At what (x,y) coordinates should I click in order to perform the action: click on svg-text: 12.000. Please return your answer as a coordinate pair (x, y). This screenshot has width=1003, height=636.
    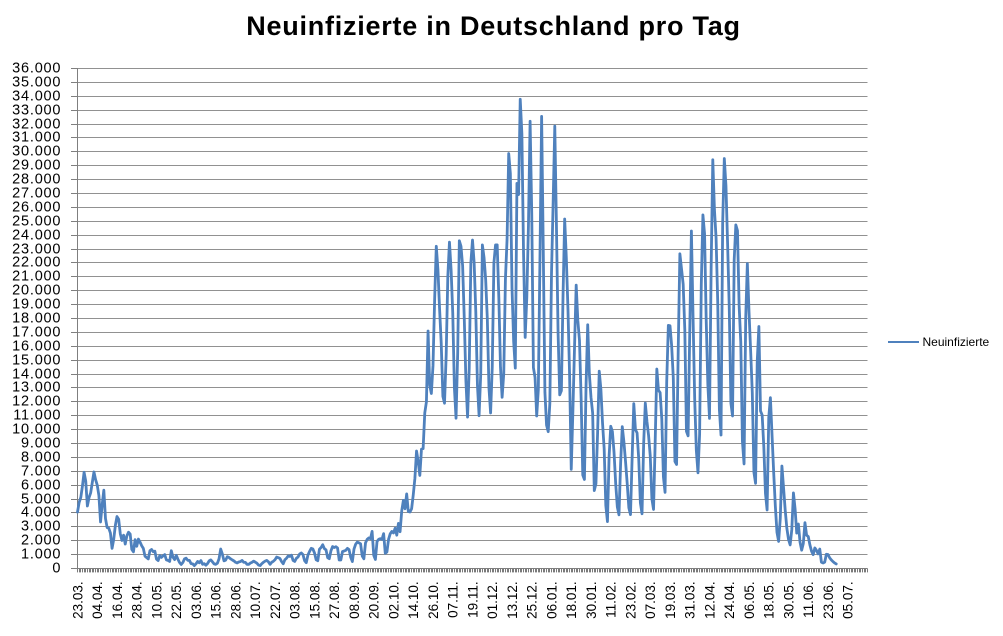
    Looking at the image, I should click on (36, 402).